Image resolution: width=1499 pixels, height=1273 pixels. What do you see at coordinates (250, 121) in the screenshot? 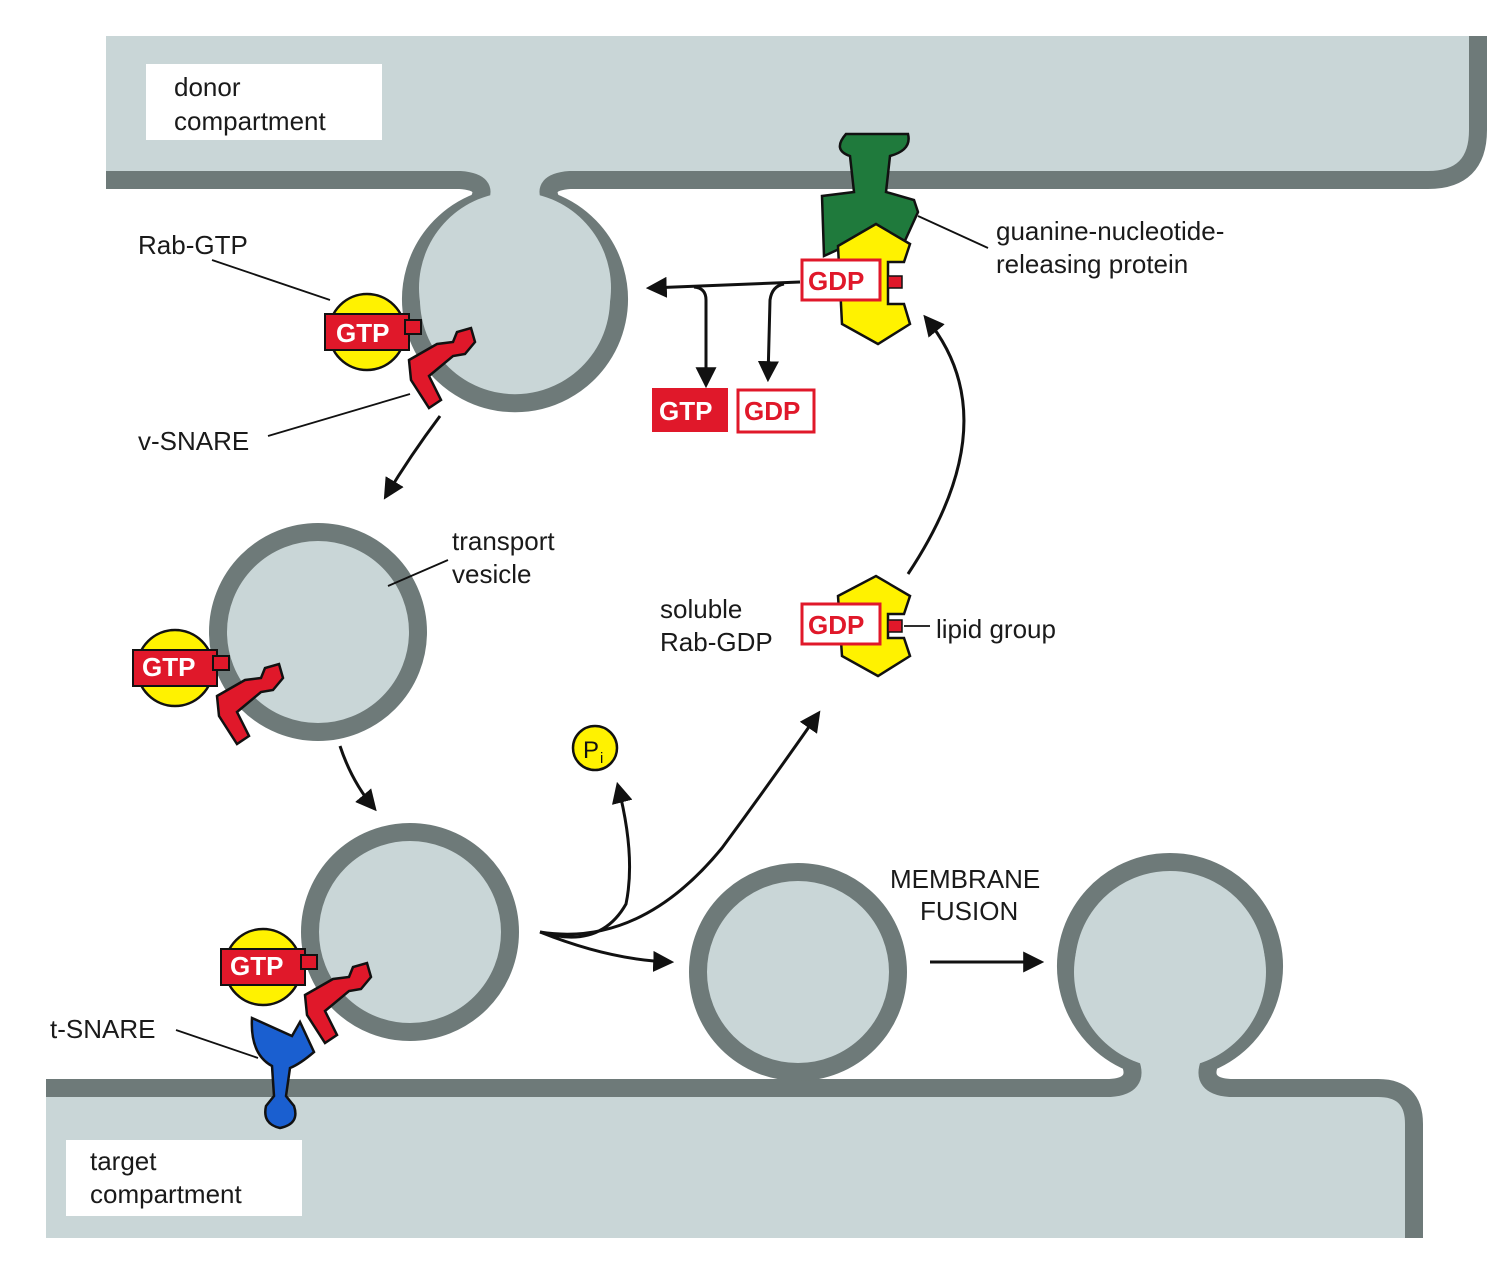
I see `donor-label-line2: compartment` at bounding box center [250, 121].